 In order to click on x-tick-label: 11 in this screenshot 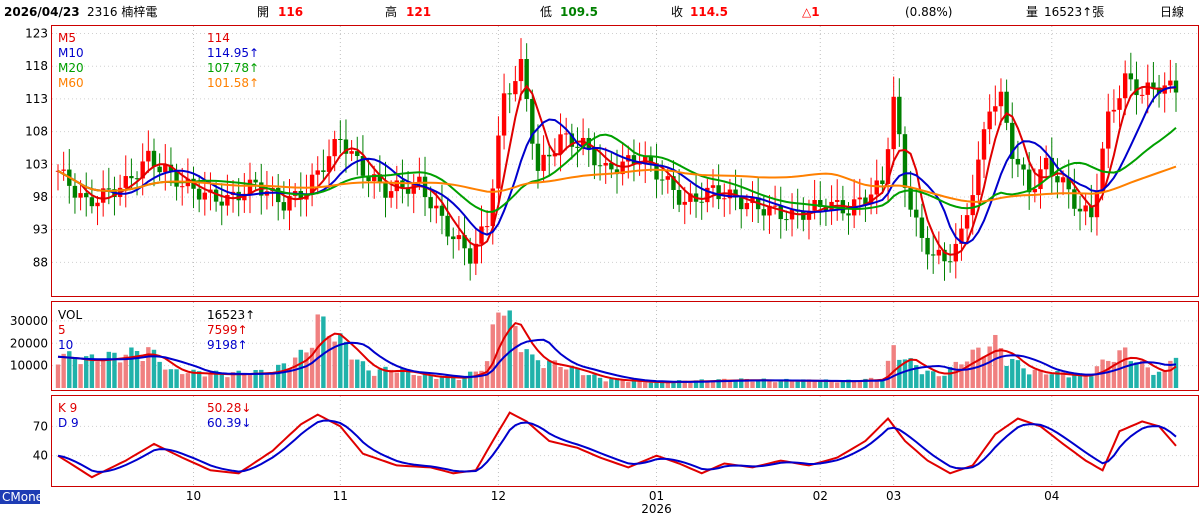, I will do `click(340, 496)`.